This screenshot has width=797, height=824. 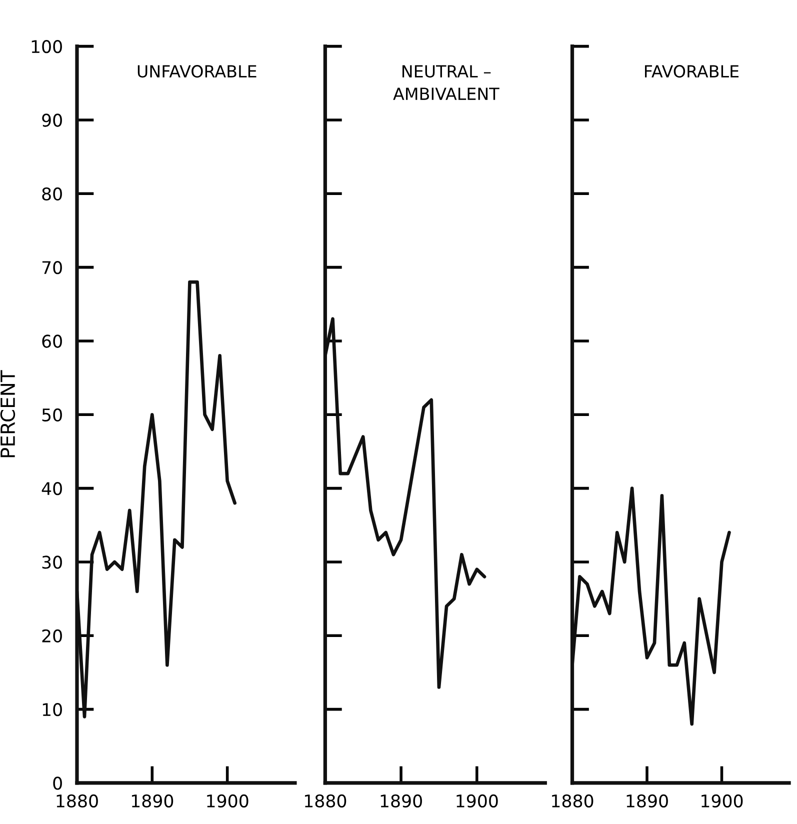 What do you see at coordinates (52, 562) in the screenshot?
I see `y-tick-label: 30` at bounding box center [52, 562].